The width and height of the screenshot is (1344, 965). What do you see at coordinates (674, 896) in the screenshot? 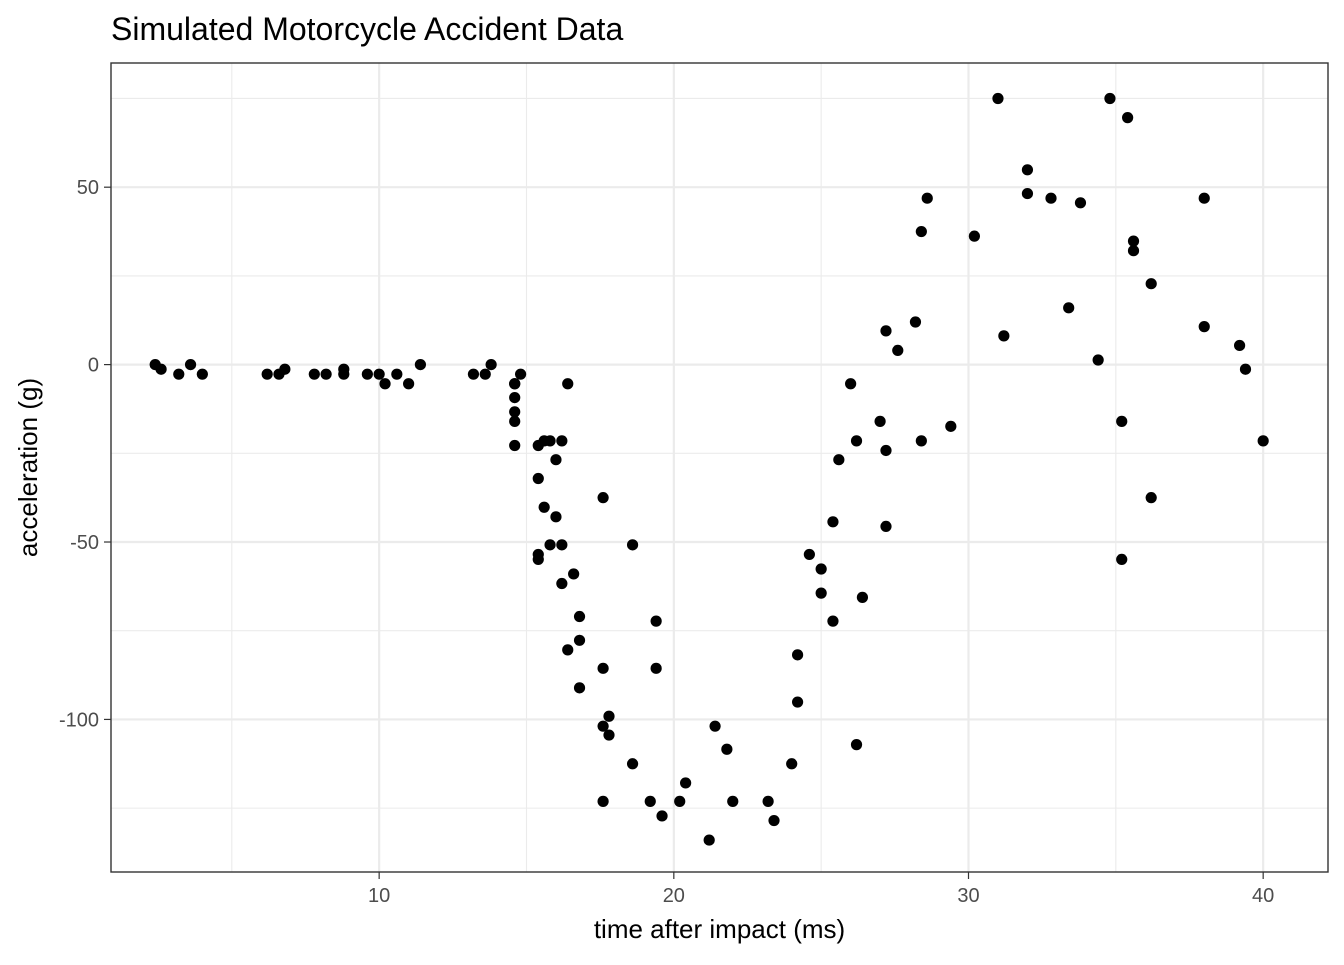
I see `x-tick-label: 20` at bounding box center [674, 896].